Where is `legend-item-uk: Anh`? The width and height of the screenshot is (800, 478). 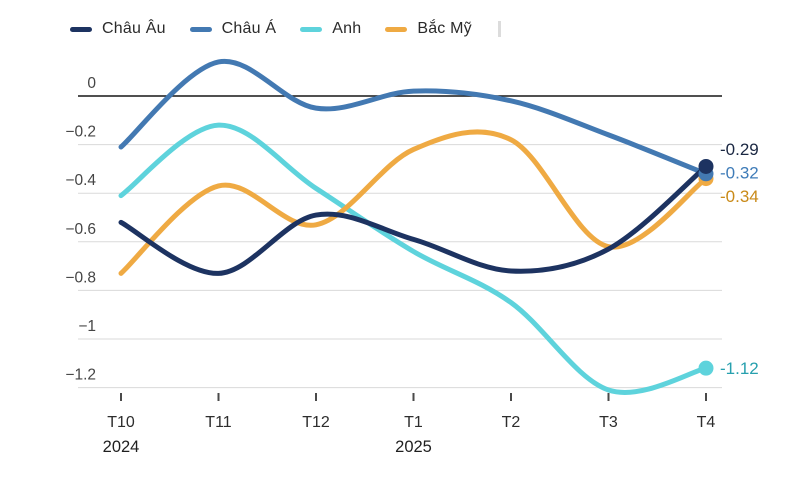 legend-item-uk: Anh is located at coordinates (330, 29).